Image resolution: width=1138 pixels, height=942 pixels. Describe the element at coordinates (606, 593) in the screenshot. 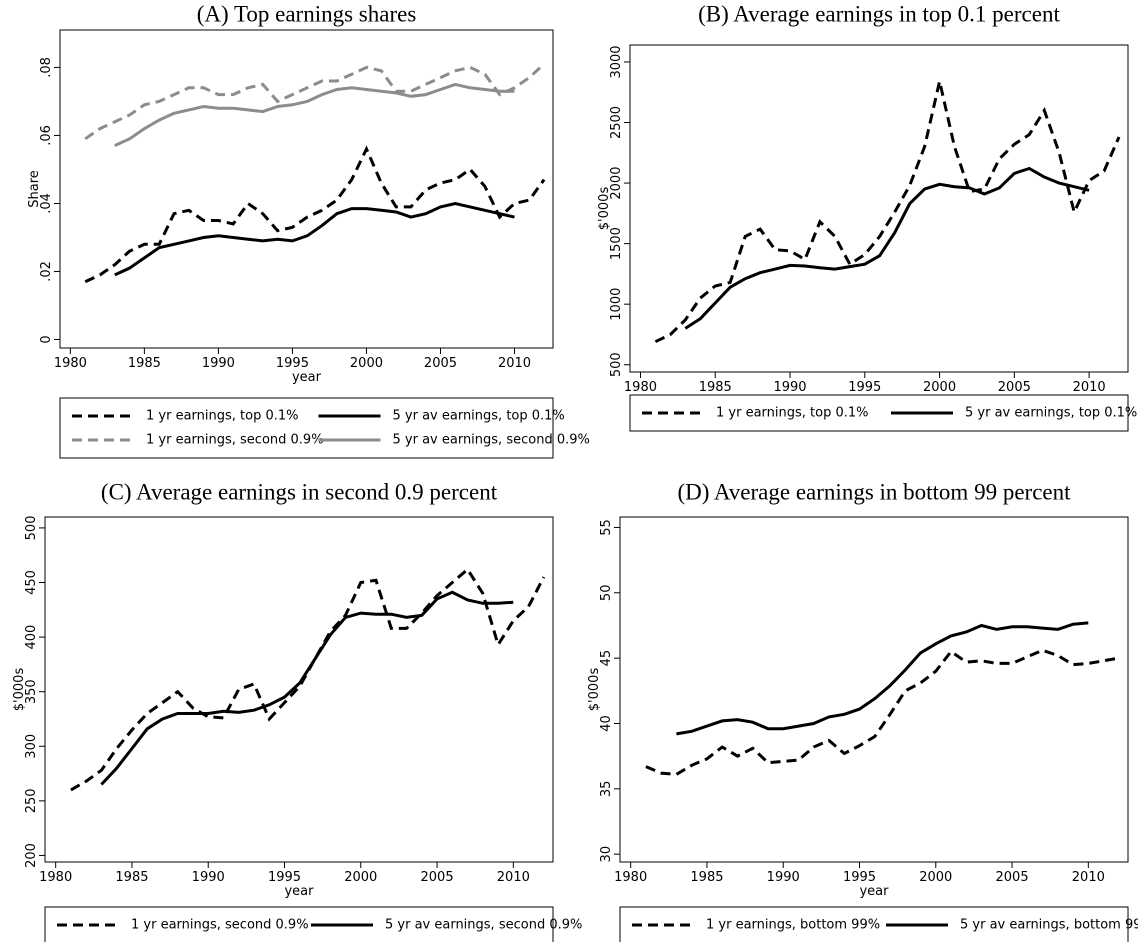

I see `y-tick-label: 50` at that location.